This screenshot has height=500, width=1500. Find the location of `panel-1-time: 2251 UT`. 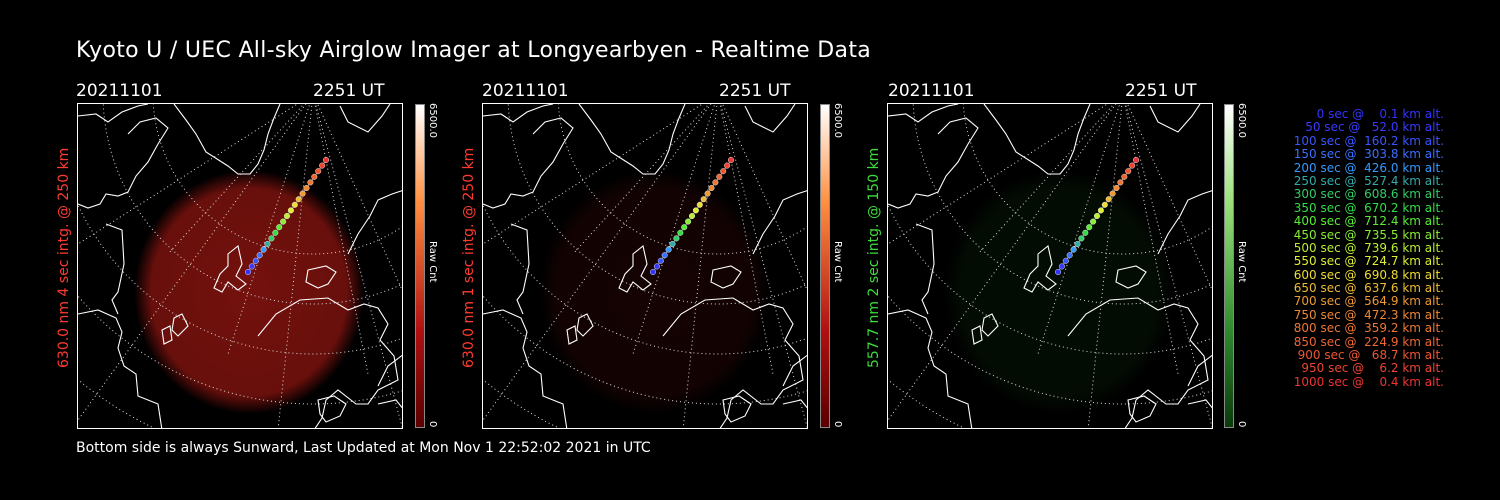

panel-1-time: 2251 UT is located at coordinates (349, 91).